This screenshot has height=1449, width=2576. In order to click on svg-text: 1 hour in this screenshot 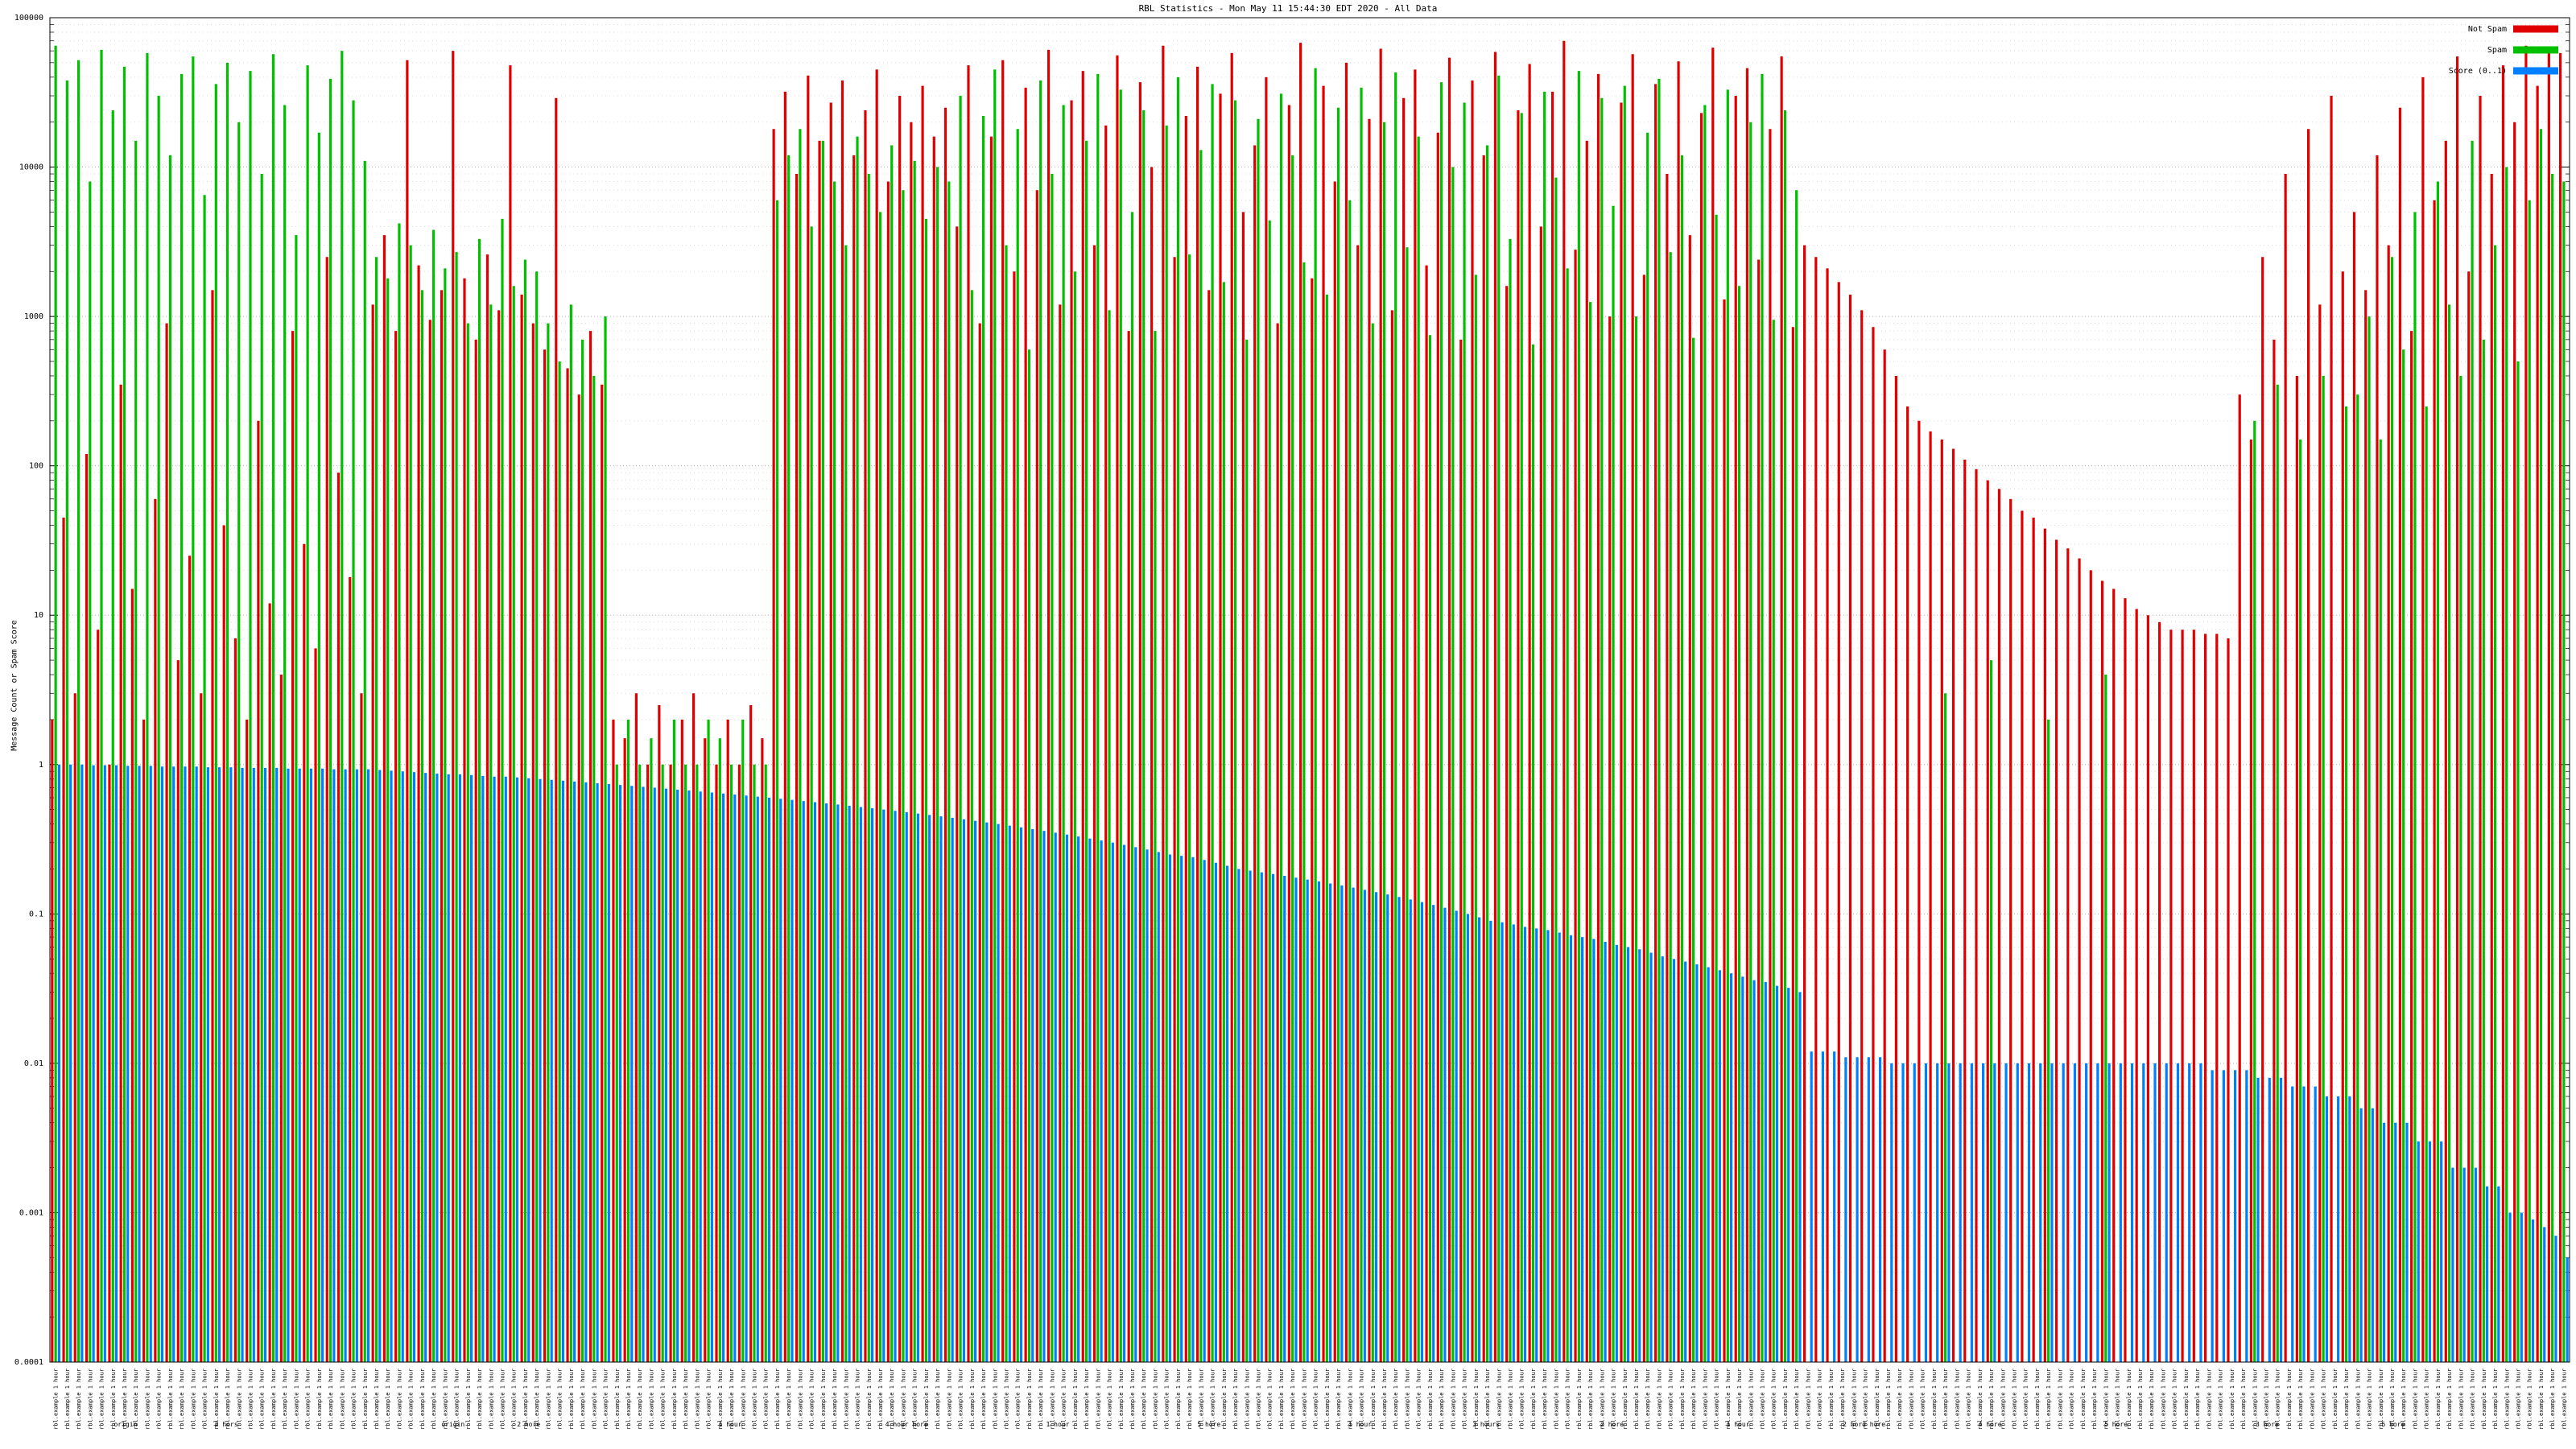, I will do `click(1738, 1424)`.